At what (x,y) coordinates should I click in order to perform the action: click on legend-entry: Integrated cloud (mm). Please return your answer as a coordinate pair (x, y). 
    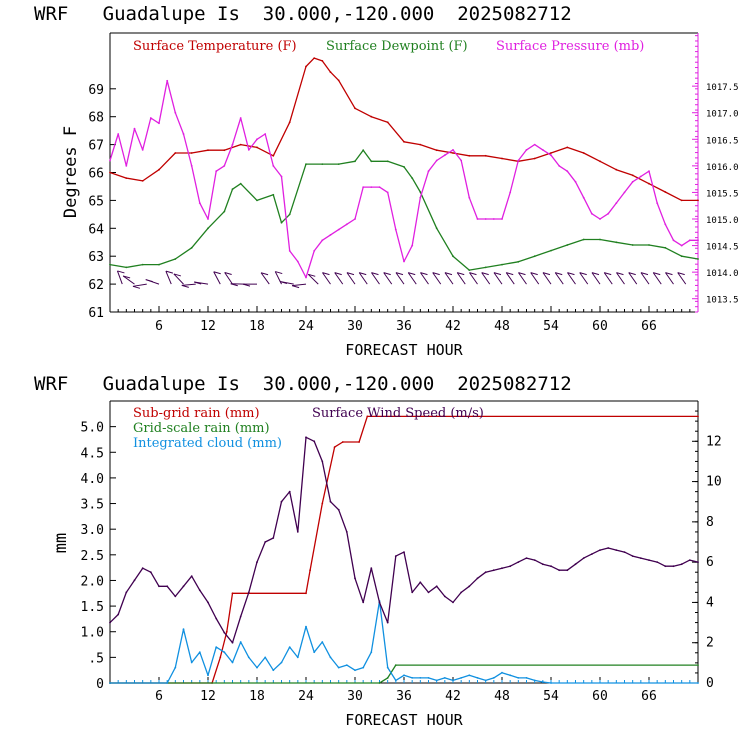
    Looking at the image, I should click on (207, 443).